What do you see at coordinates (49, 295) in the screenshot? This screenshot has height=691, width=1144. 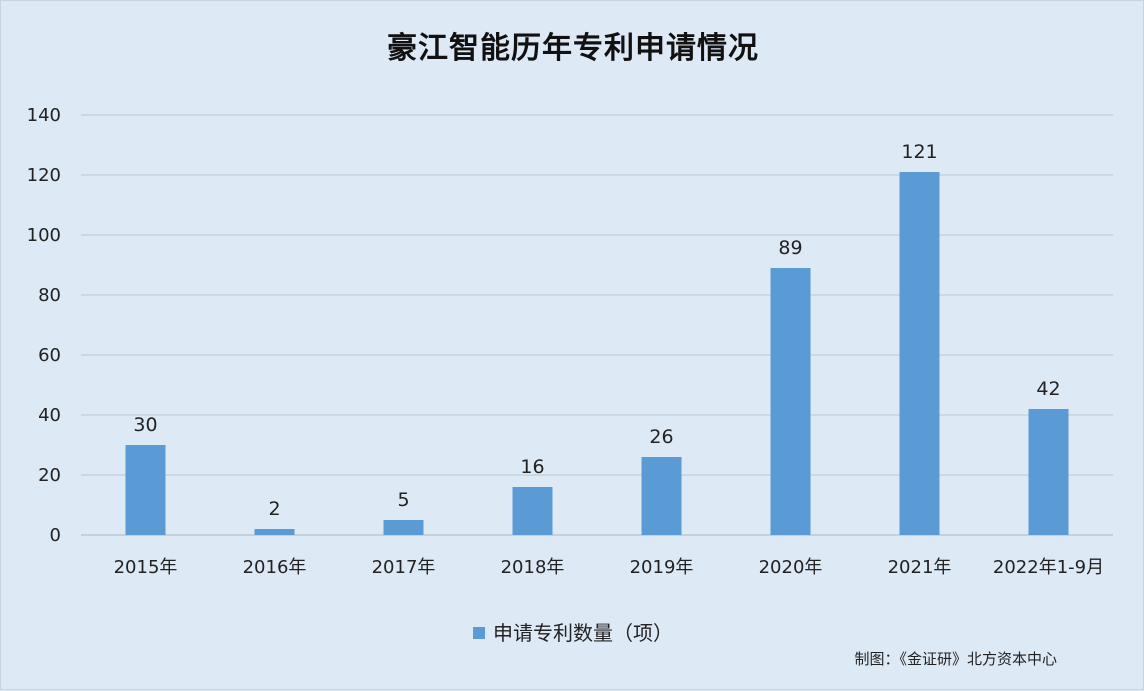 I see `y-tick-label: 80` at bounding box center [49, 295].